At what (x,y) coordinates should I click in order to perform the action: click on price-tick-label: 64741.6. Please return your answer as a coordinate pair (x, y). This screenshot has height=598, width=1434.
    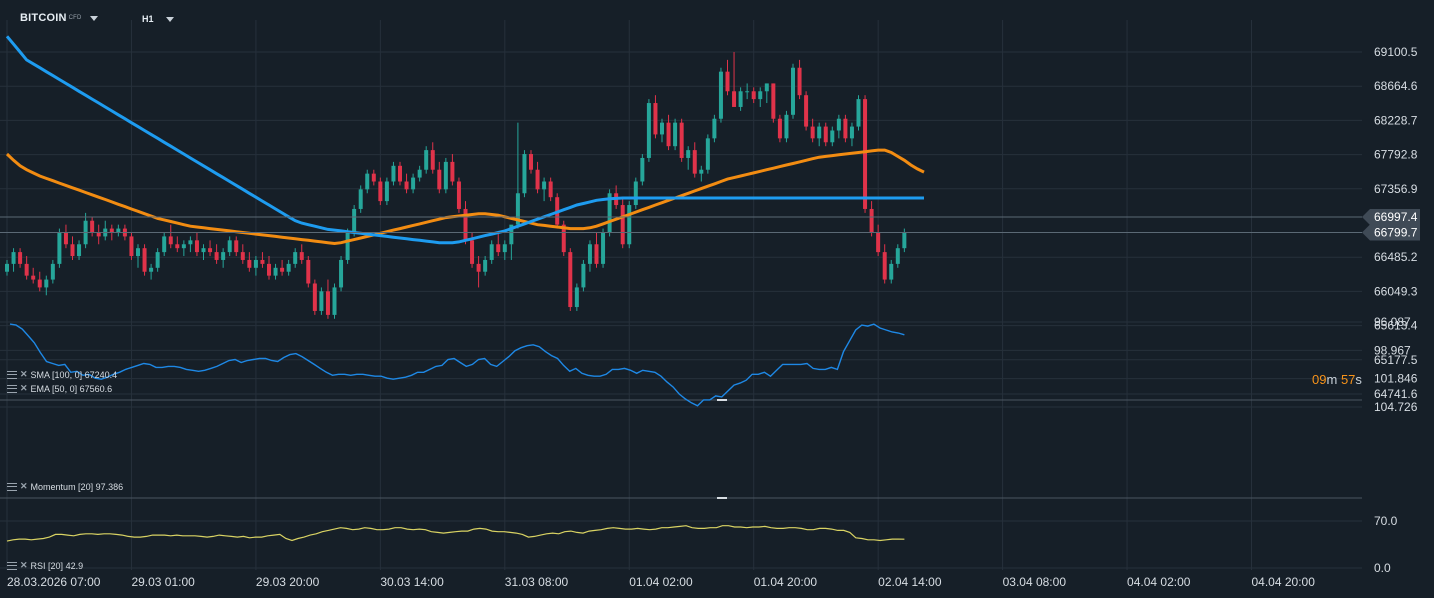
    Looking at the image, I should click on (1396, 394).